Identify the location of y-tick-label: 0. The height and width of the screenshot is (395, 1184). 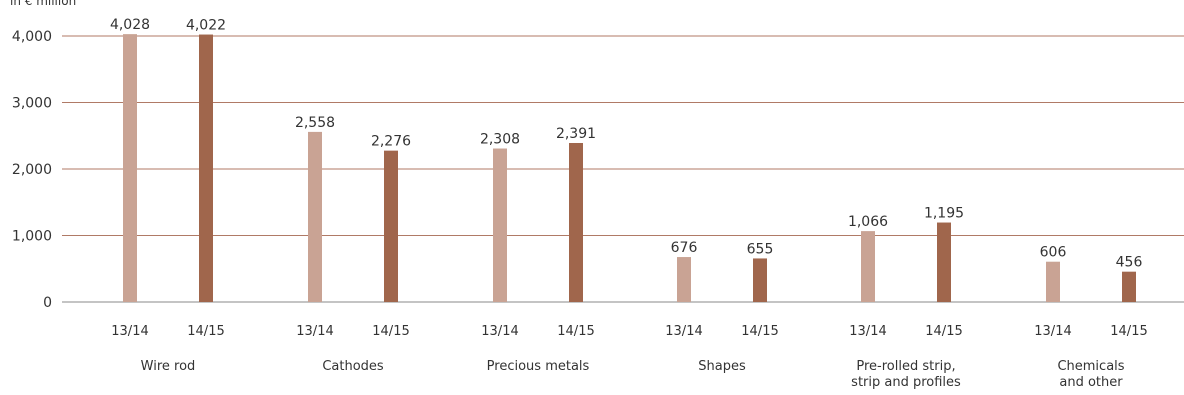
(47, 303).